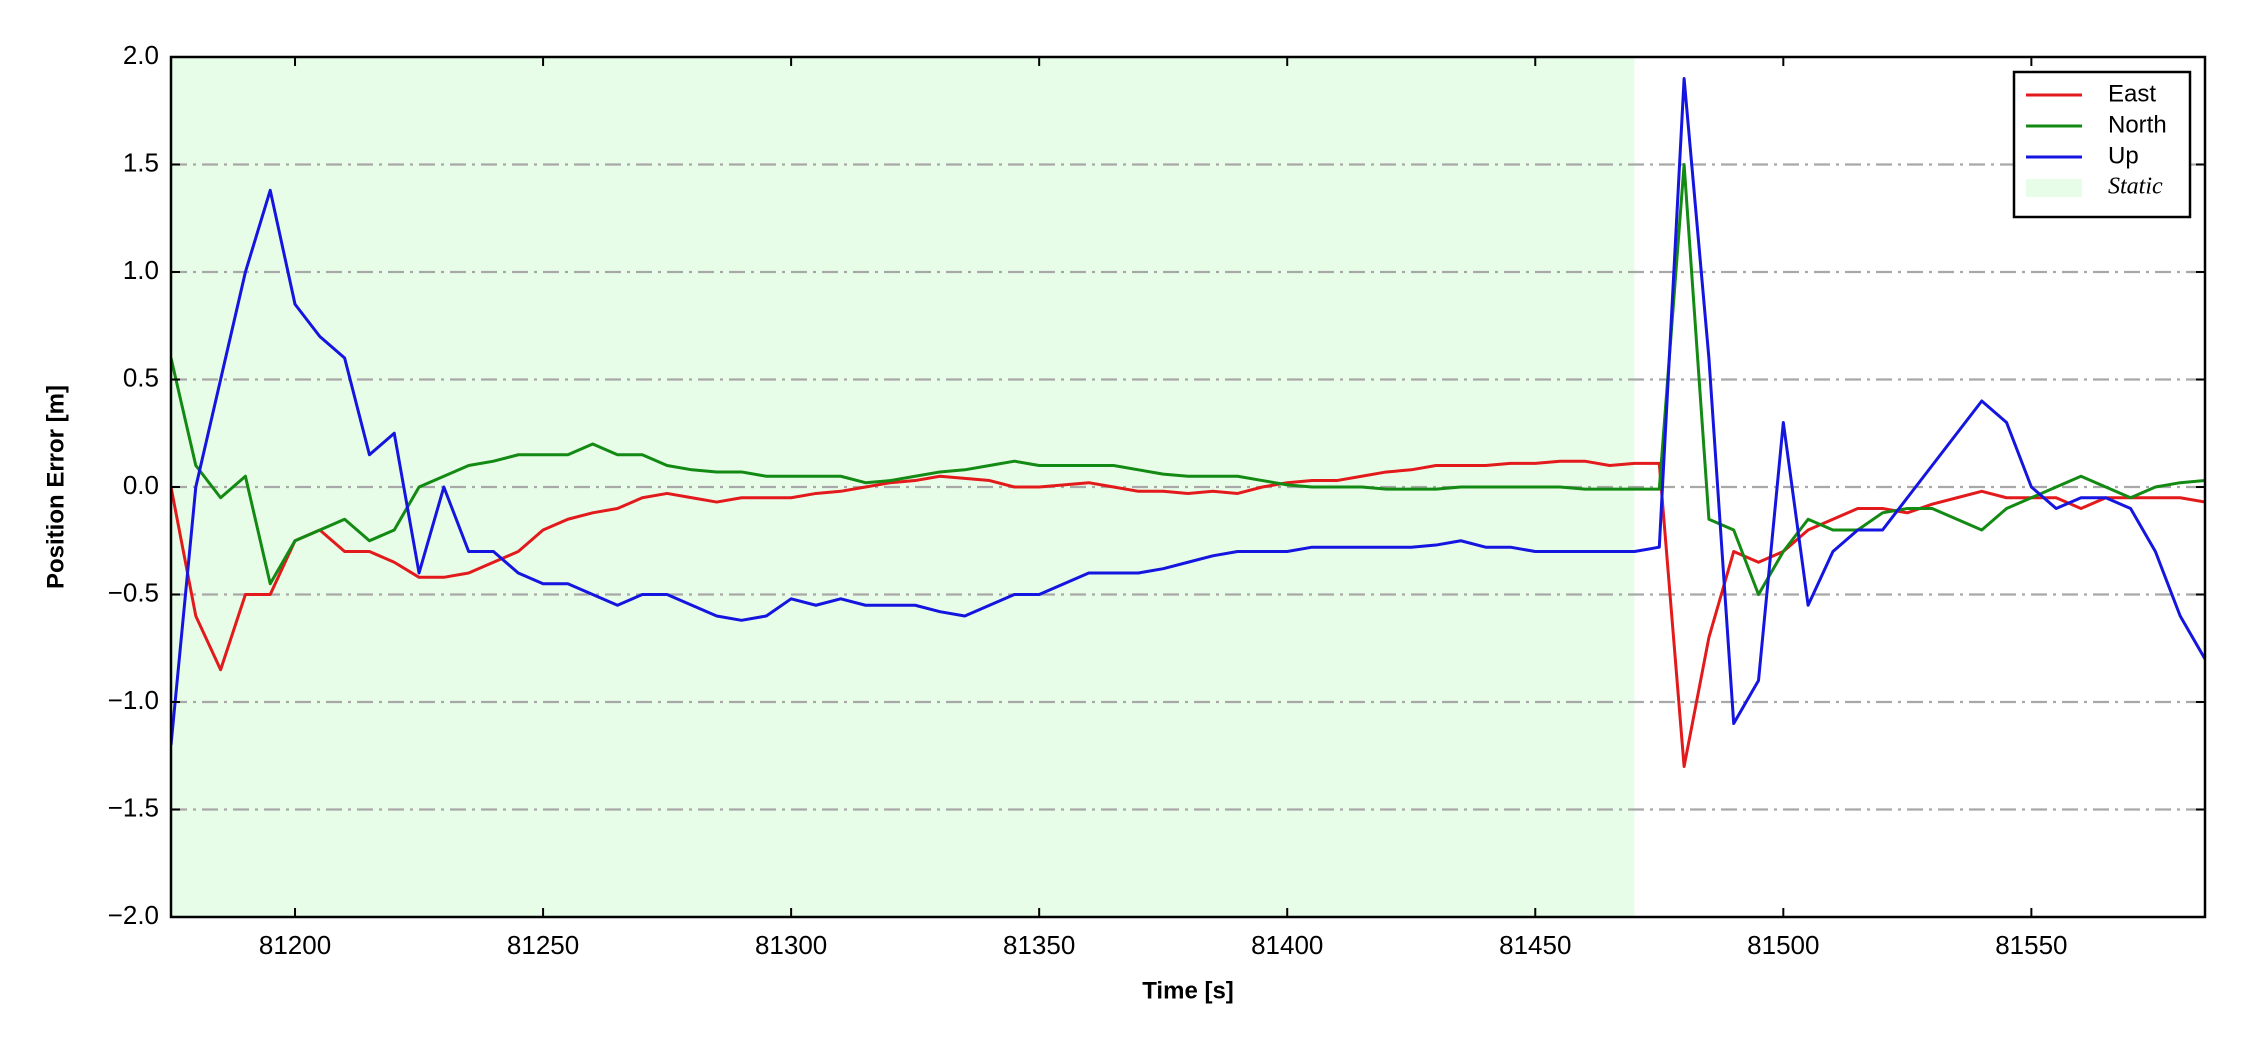 This screenshot has height=1050, width=2250. Describe the element at coordinates (141, 485) in the screenshot. I see `y-tick-label: 0.0` at that location.